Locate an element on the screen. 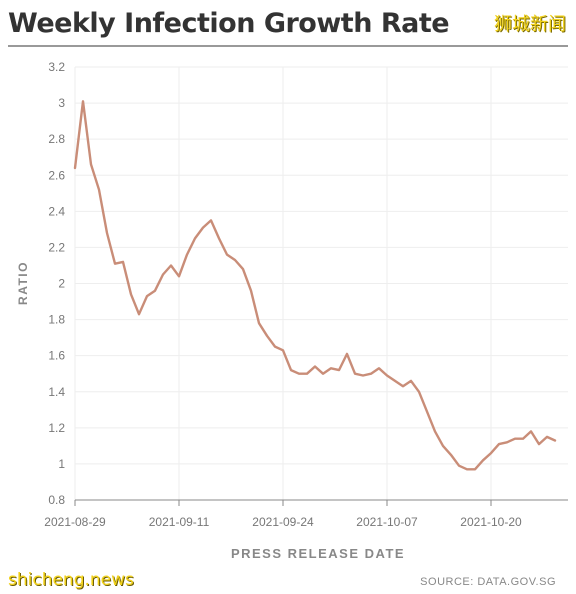  y-tick-labels: 0.8 1 1.2 1.4 1.6 1.8 2 2.2 2.4 2.6 2.8 3 3.2 is located at coordinates (56, 283).